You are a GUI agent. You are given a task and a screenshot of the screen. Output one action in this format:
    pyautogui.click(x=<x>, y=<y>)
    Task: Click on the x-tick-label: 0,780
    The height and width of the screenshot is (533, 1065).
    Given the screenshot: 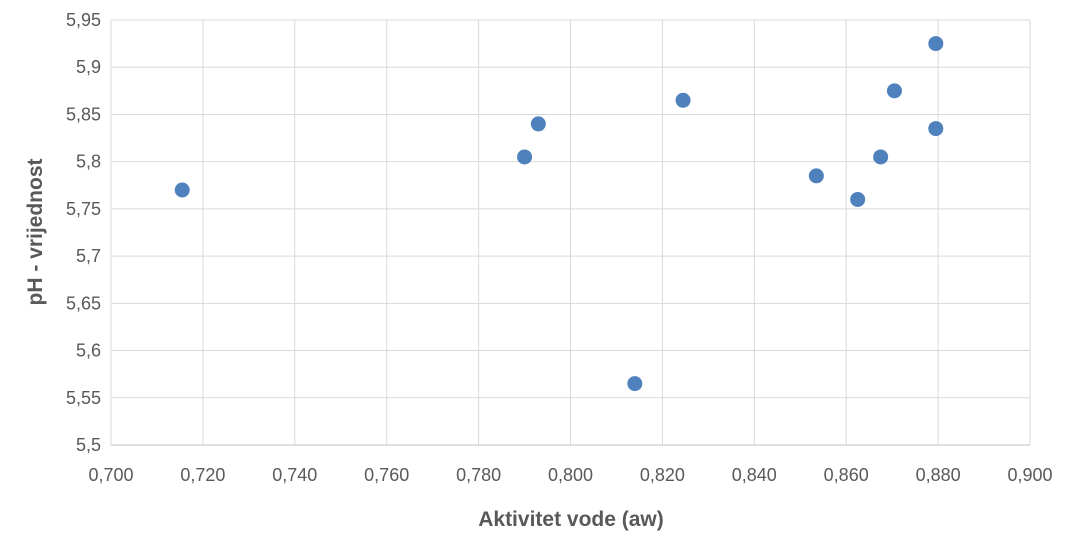 What is the action you would take?
    pyautogui.click(x=478, y=475)
    